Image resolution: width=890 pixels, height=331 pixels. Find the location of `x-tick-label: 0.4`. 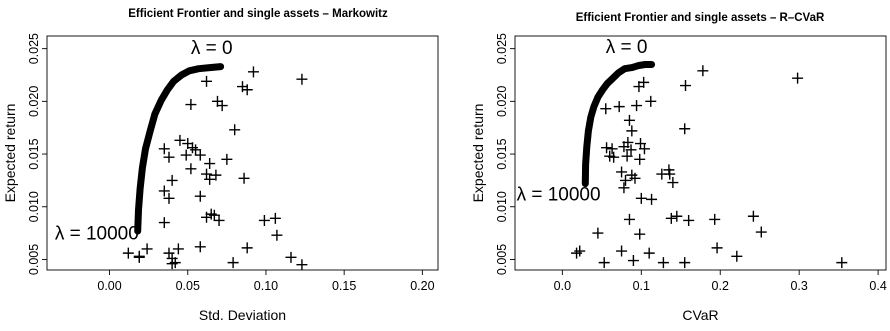

x-tick-label: 0.4 is located at coordinates (877, 286).